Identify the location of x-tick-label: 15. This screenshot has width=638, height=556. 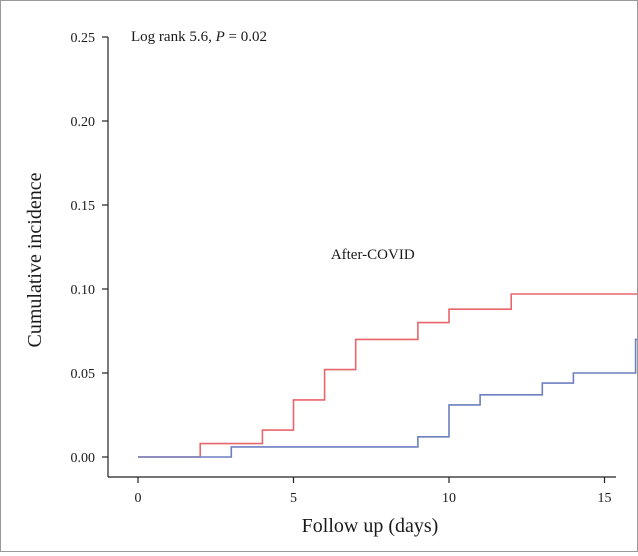
(605, 498).